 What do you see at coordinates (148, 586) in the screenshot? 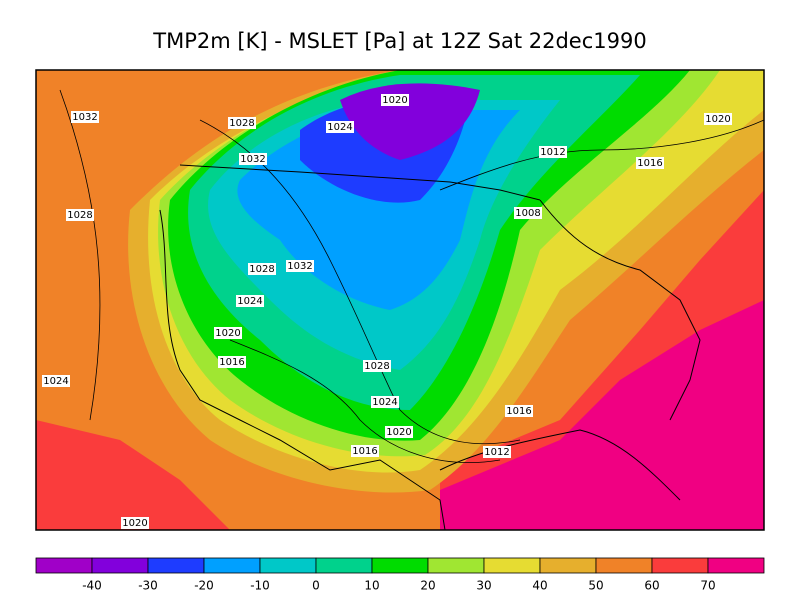
I see `colorbar-tick-label: -30` at bounding box center [148, 586].